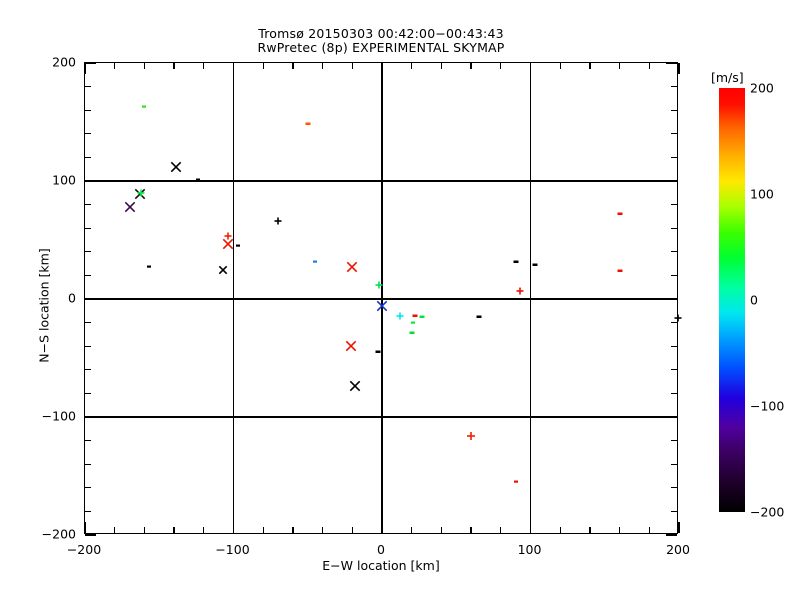 The image size is (800, 600). Describe the element at coordinates (529, 549) in the screenshot. I see `x-axis-tick-label: 100` at that location.